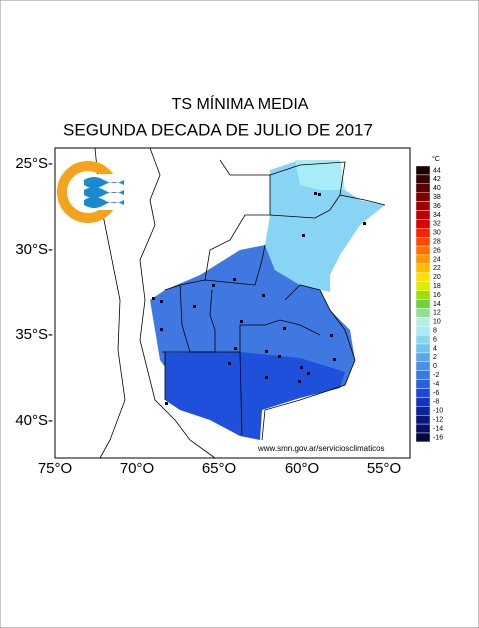 This screenshot has height=628, width=479. What do you see at coordinates (34, 420) in the screenshot?
I see `lat-label: 40°S-` at bounding box center [34, 420].